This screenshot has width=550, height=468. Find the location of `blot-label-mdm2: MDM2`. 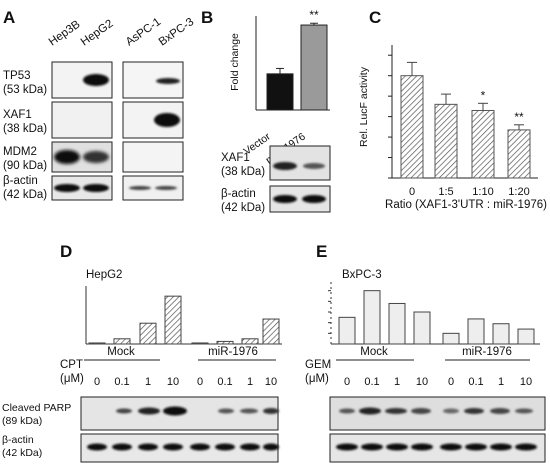

blot-label-mdm2: MDM2 is located at coordinates (20, 152).